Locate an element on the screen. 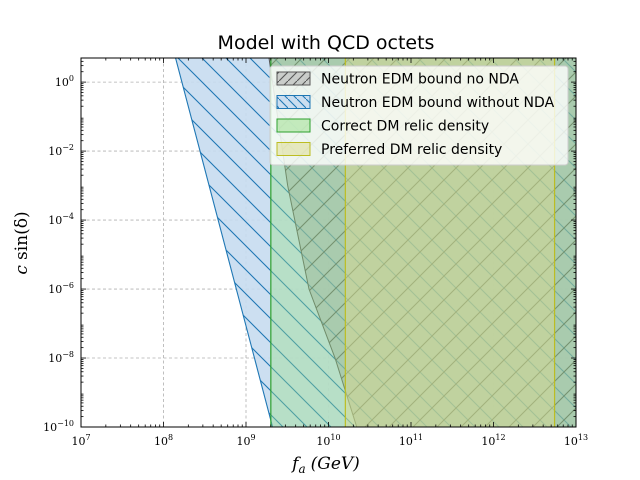 The height and width of the screenshot is (480, 640). x-tick-exponent: 9 is located at coordinates (252, 437).